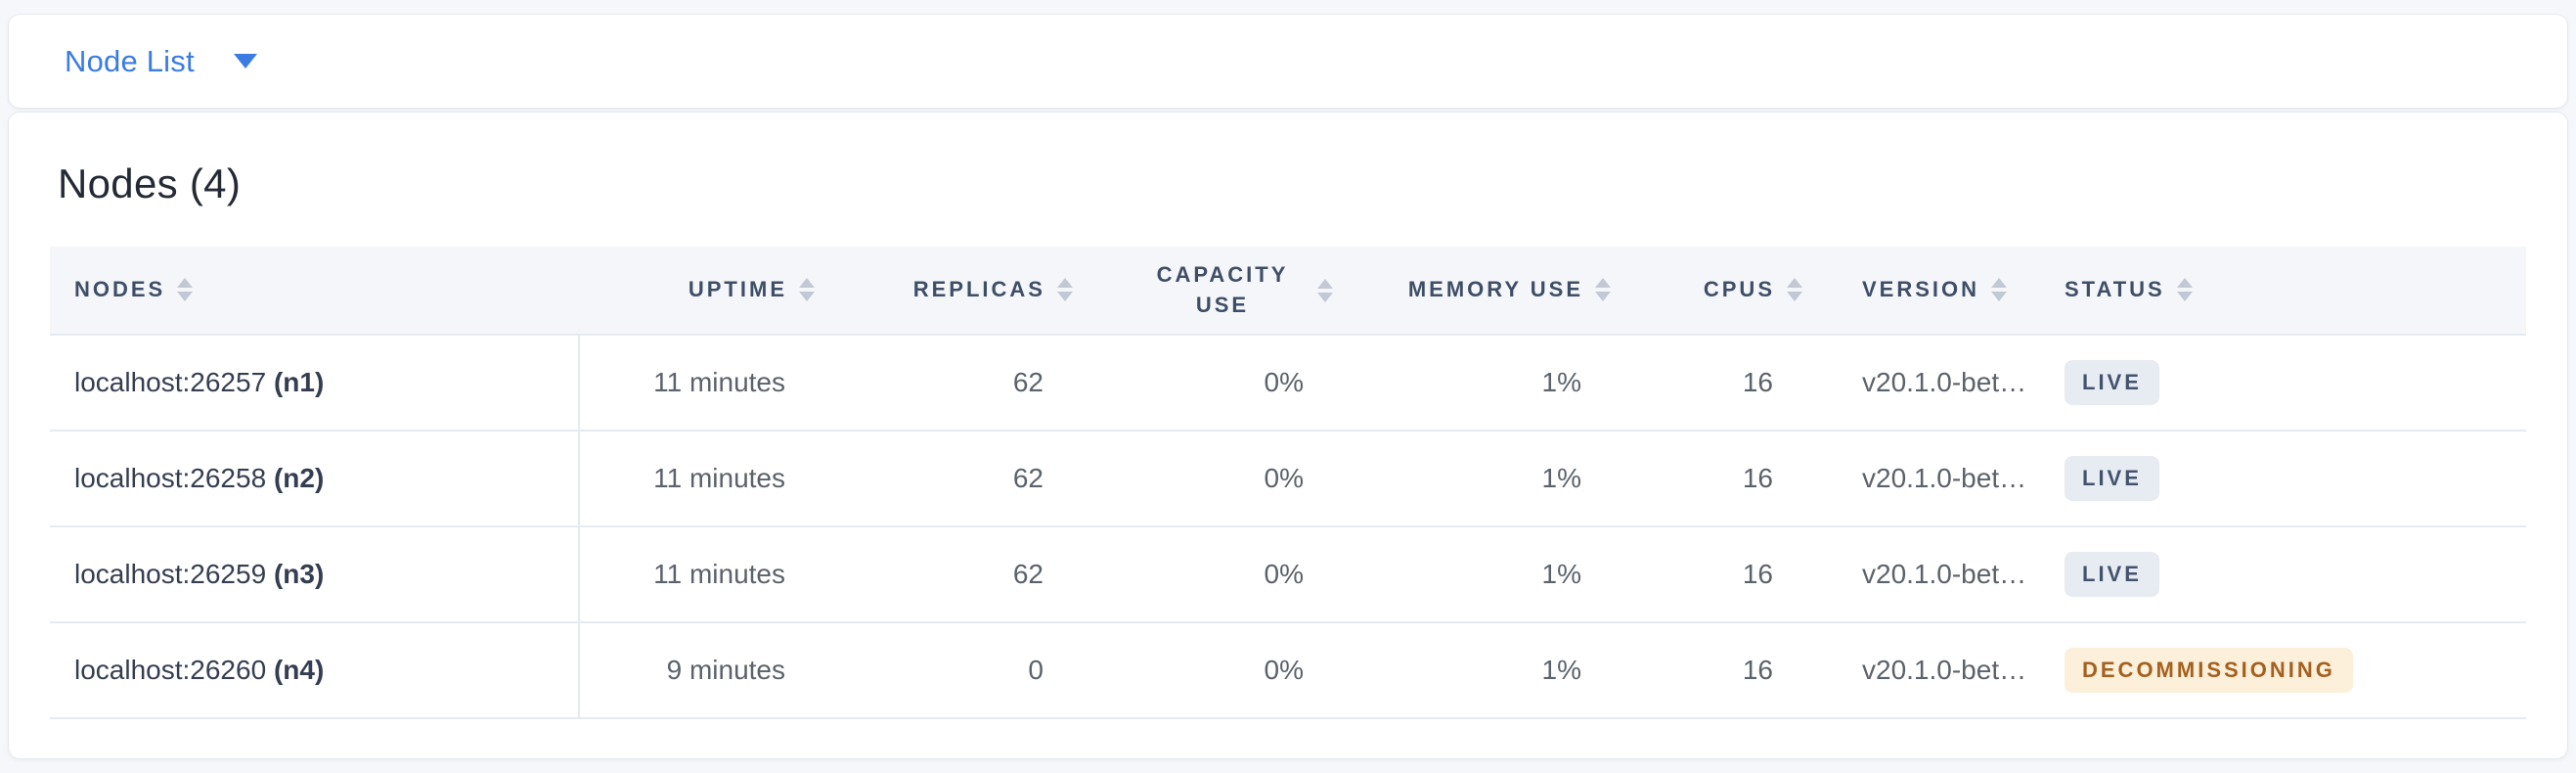 This screenshot has width=2576, height=773. I want to click on node-address-link: localhost:26260, so click(174, 670).